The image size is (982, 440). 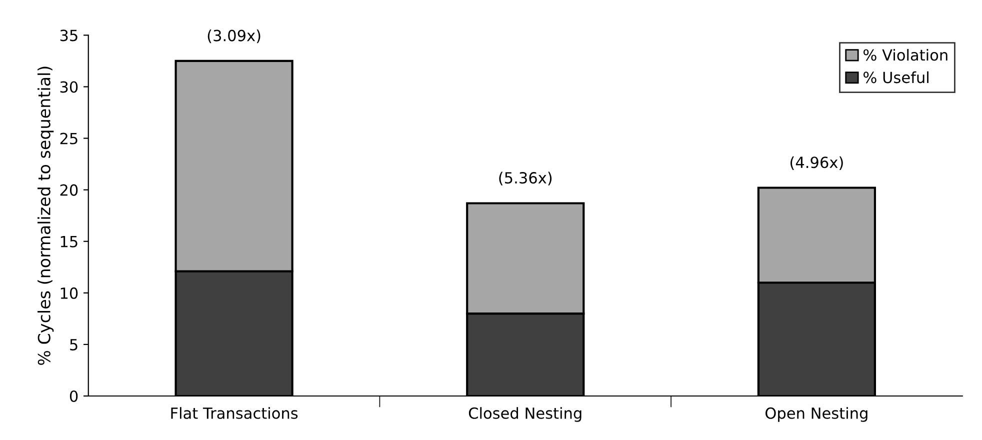 What do you see at coordinates (74, 396) in the screenshot?
I see `y-tick-label: 0` at bounding box center [74, 396].